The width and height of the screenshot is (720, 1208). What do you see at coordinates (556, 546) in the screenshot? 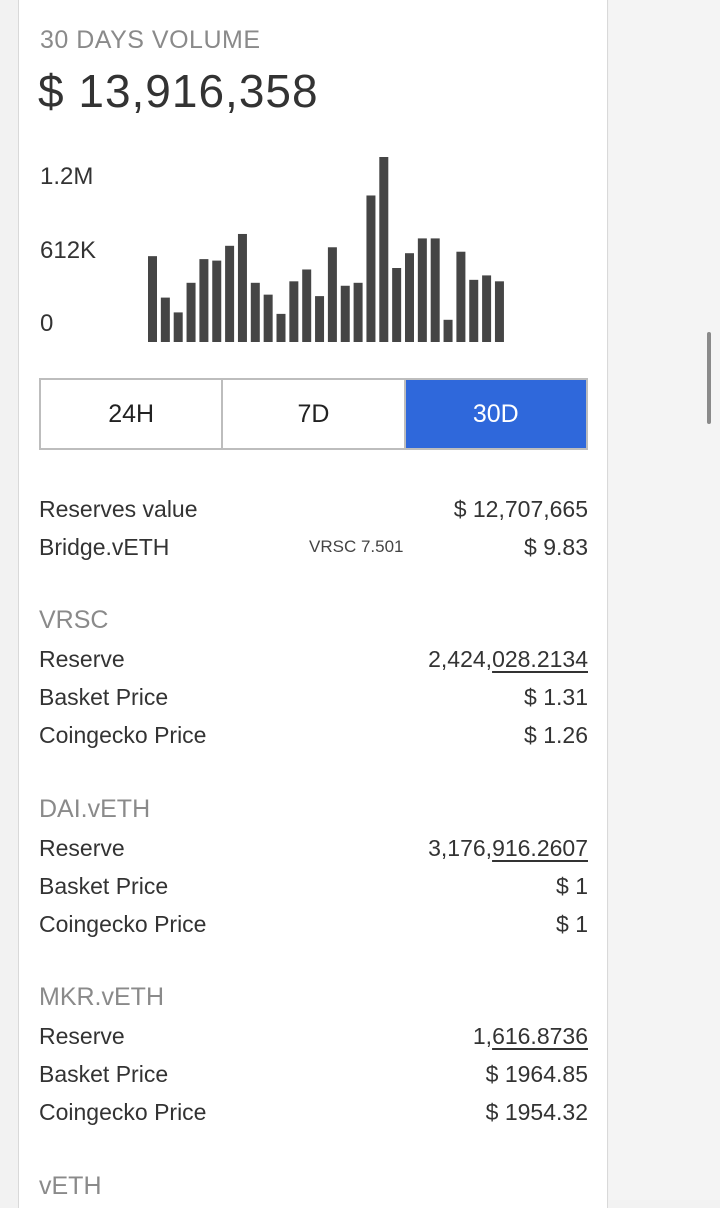
I see `bridge-value: $ 9.83` at bounding box center [556, 546].